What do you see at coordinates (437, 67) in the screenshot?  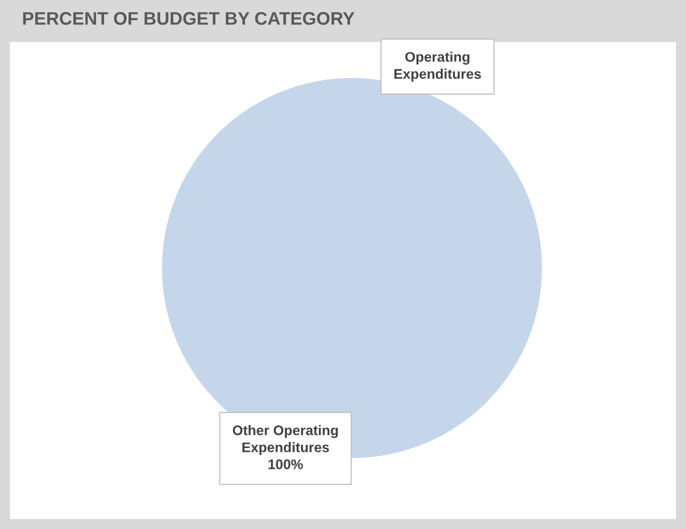 I see `category-label: Operating Expenditures` at bounding box center [437, 67].